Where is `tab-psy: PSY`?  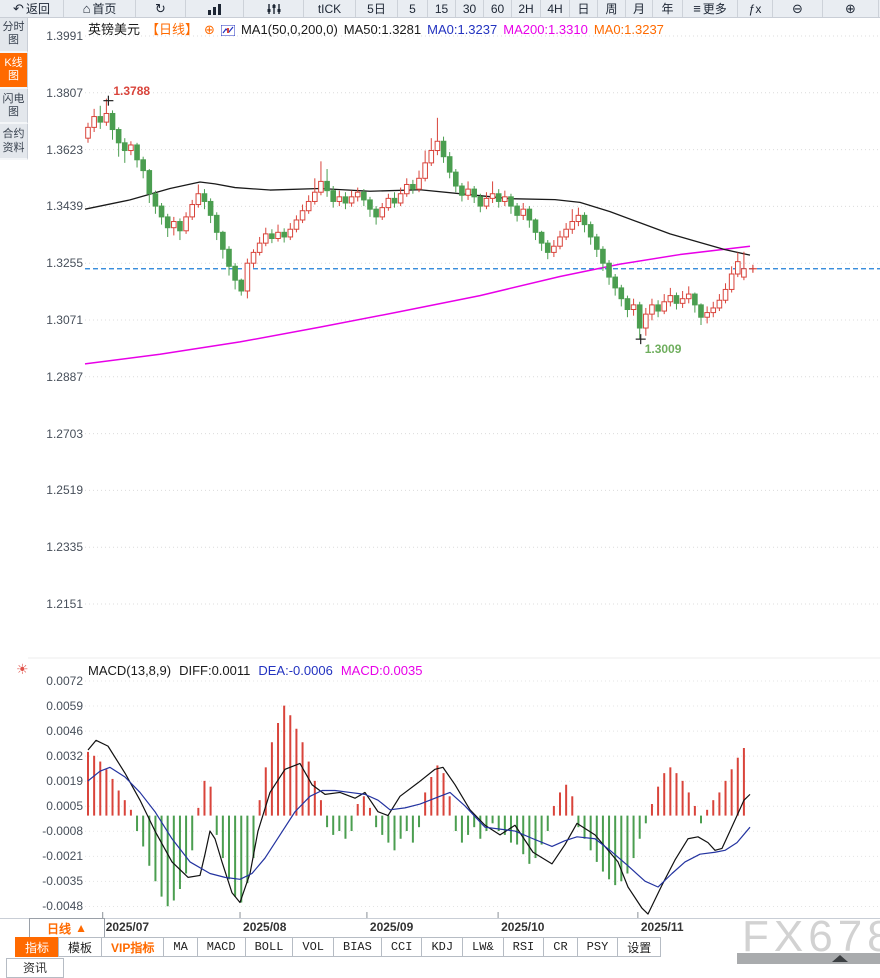
tab-psy: PSY is located at coordinates (597, 947).